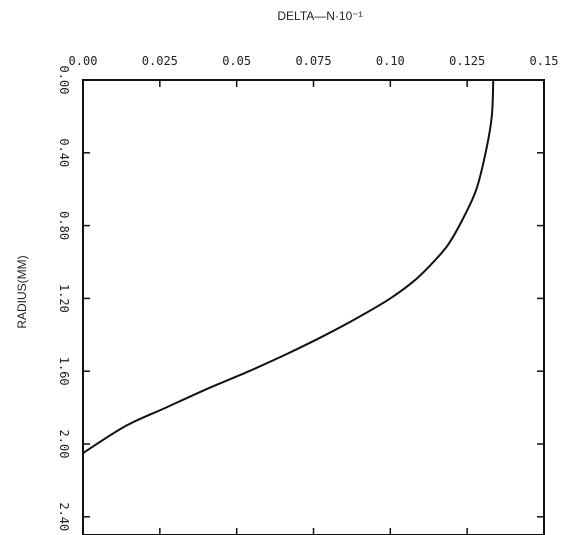  What do you see at coordinates (544, 61) in the screenshot?
I see `x-tick-label: 0.15` at bounding box center [544, 61].